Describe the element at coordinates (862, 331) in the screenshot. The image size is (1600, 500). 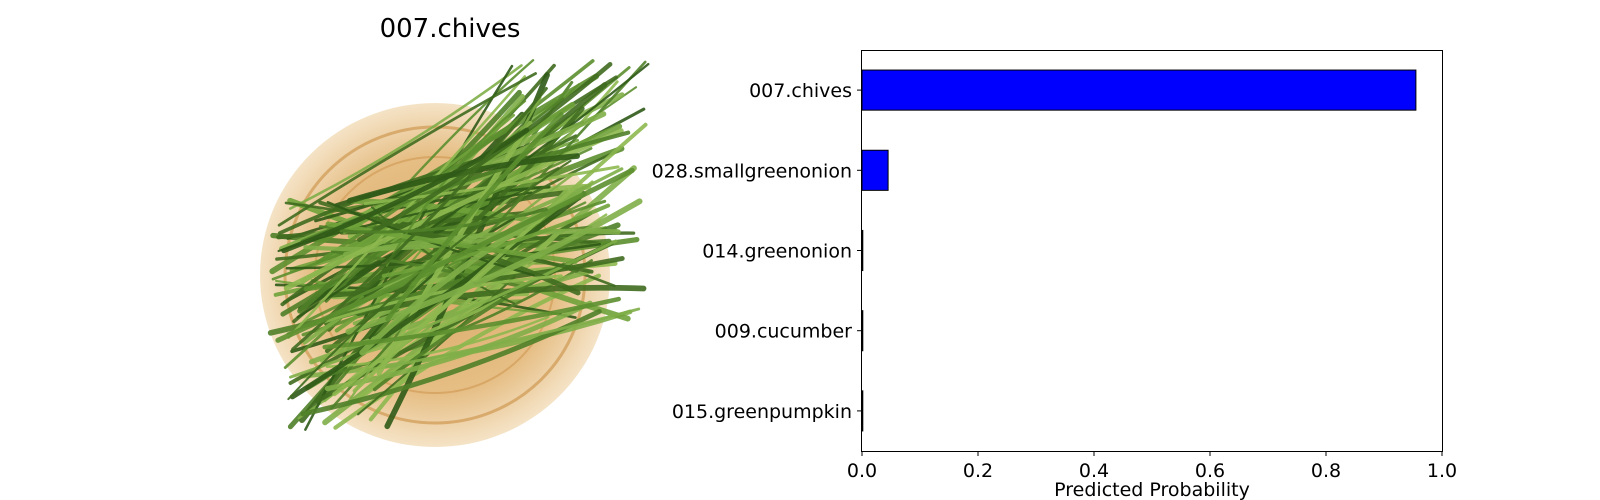
I see `bar-009.cucumber` at that location.